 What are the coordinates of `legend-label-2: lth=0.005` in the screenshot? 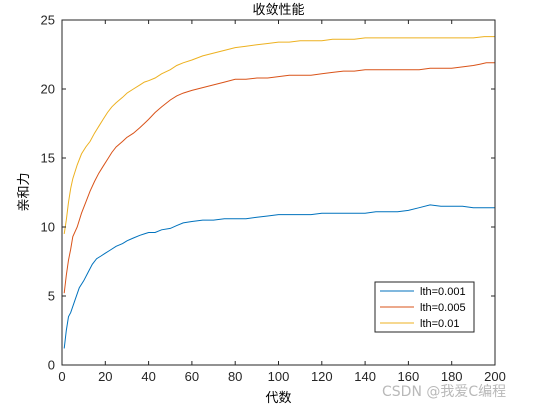 It's located at (443, 308).